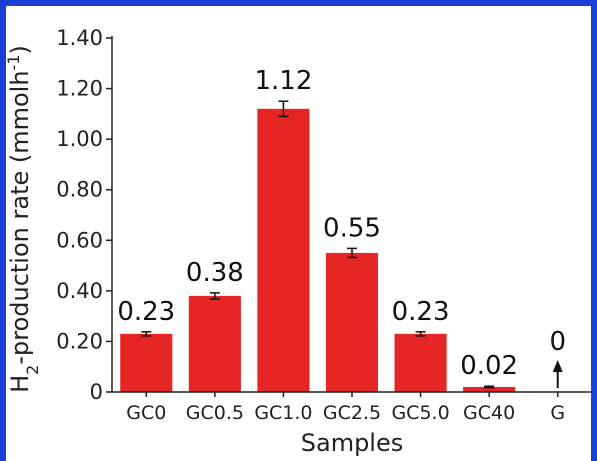  I want to click on y-tick-label: 1.40, so click(79, 38).